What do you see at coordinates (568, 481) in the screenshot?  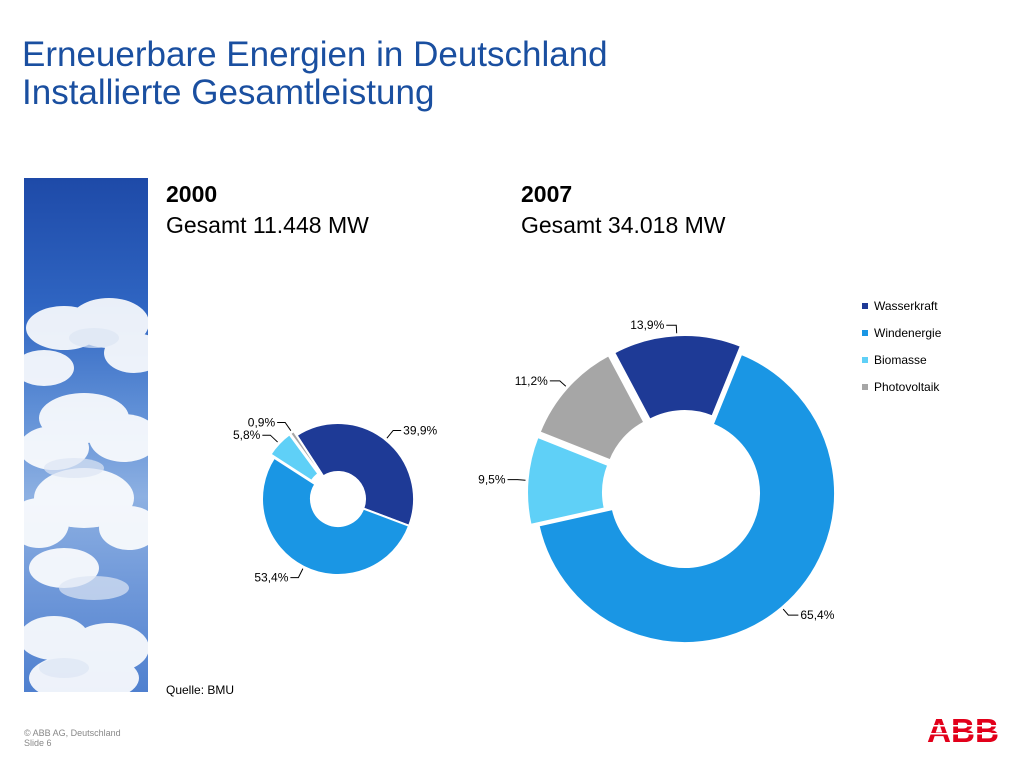 I see `slice-2007-biomasse` at bounding box center [568, 481].